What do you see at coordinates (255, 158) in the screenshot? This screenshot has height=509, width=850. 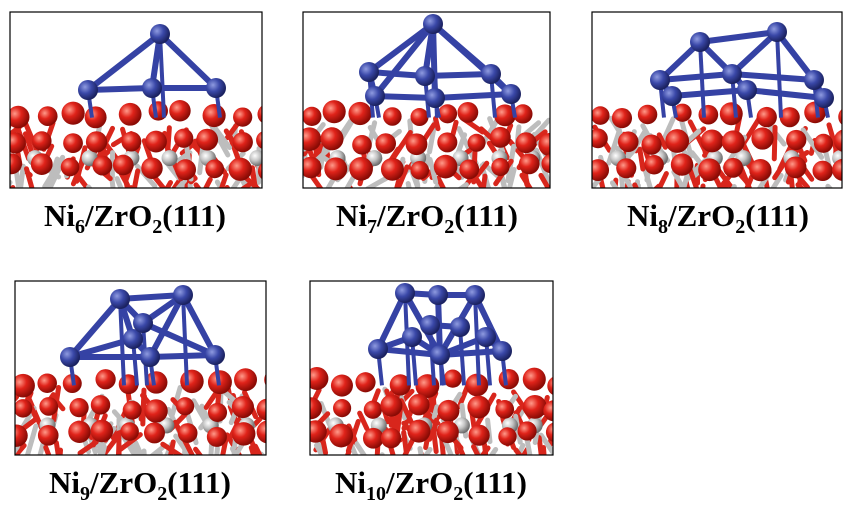 I see `zr-atom` at bounding box center [255, 158].